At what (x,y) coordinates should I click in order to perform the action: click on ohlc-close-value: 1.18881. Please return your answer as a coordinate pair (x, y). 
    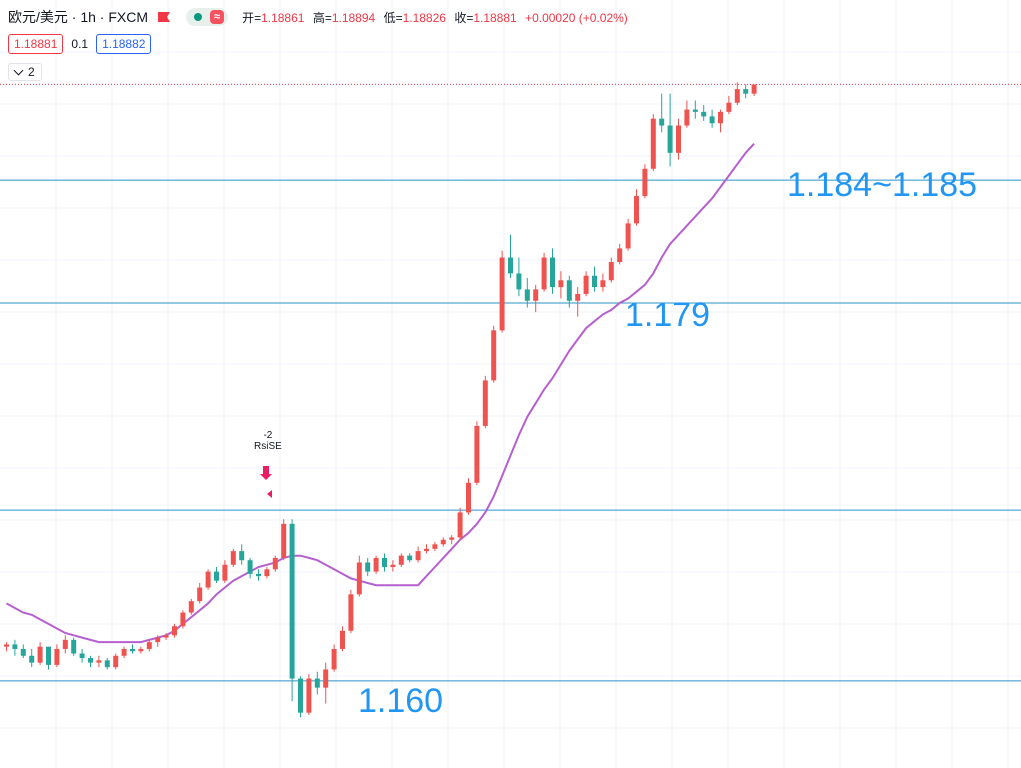
    Looking at the image, I should click on (495, 17).